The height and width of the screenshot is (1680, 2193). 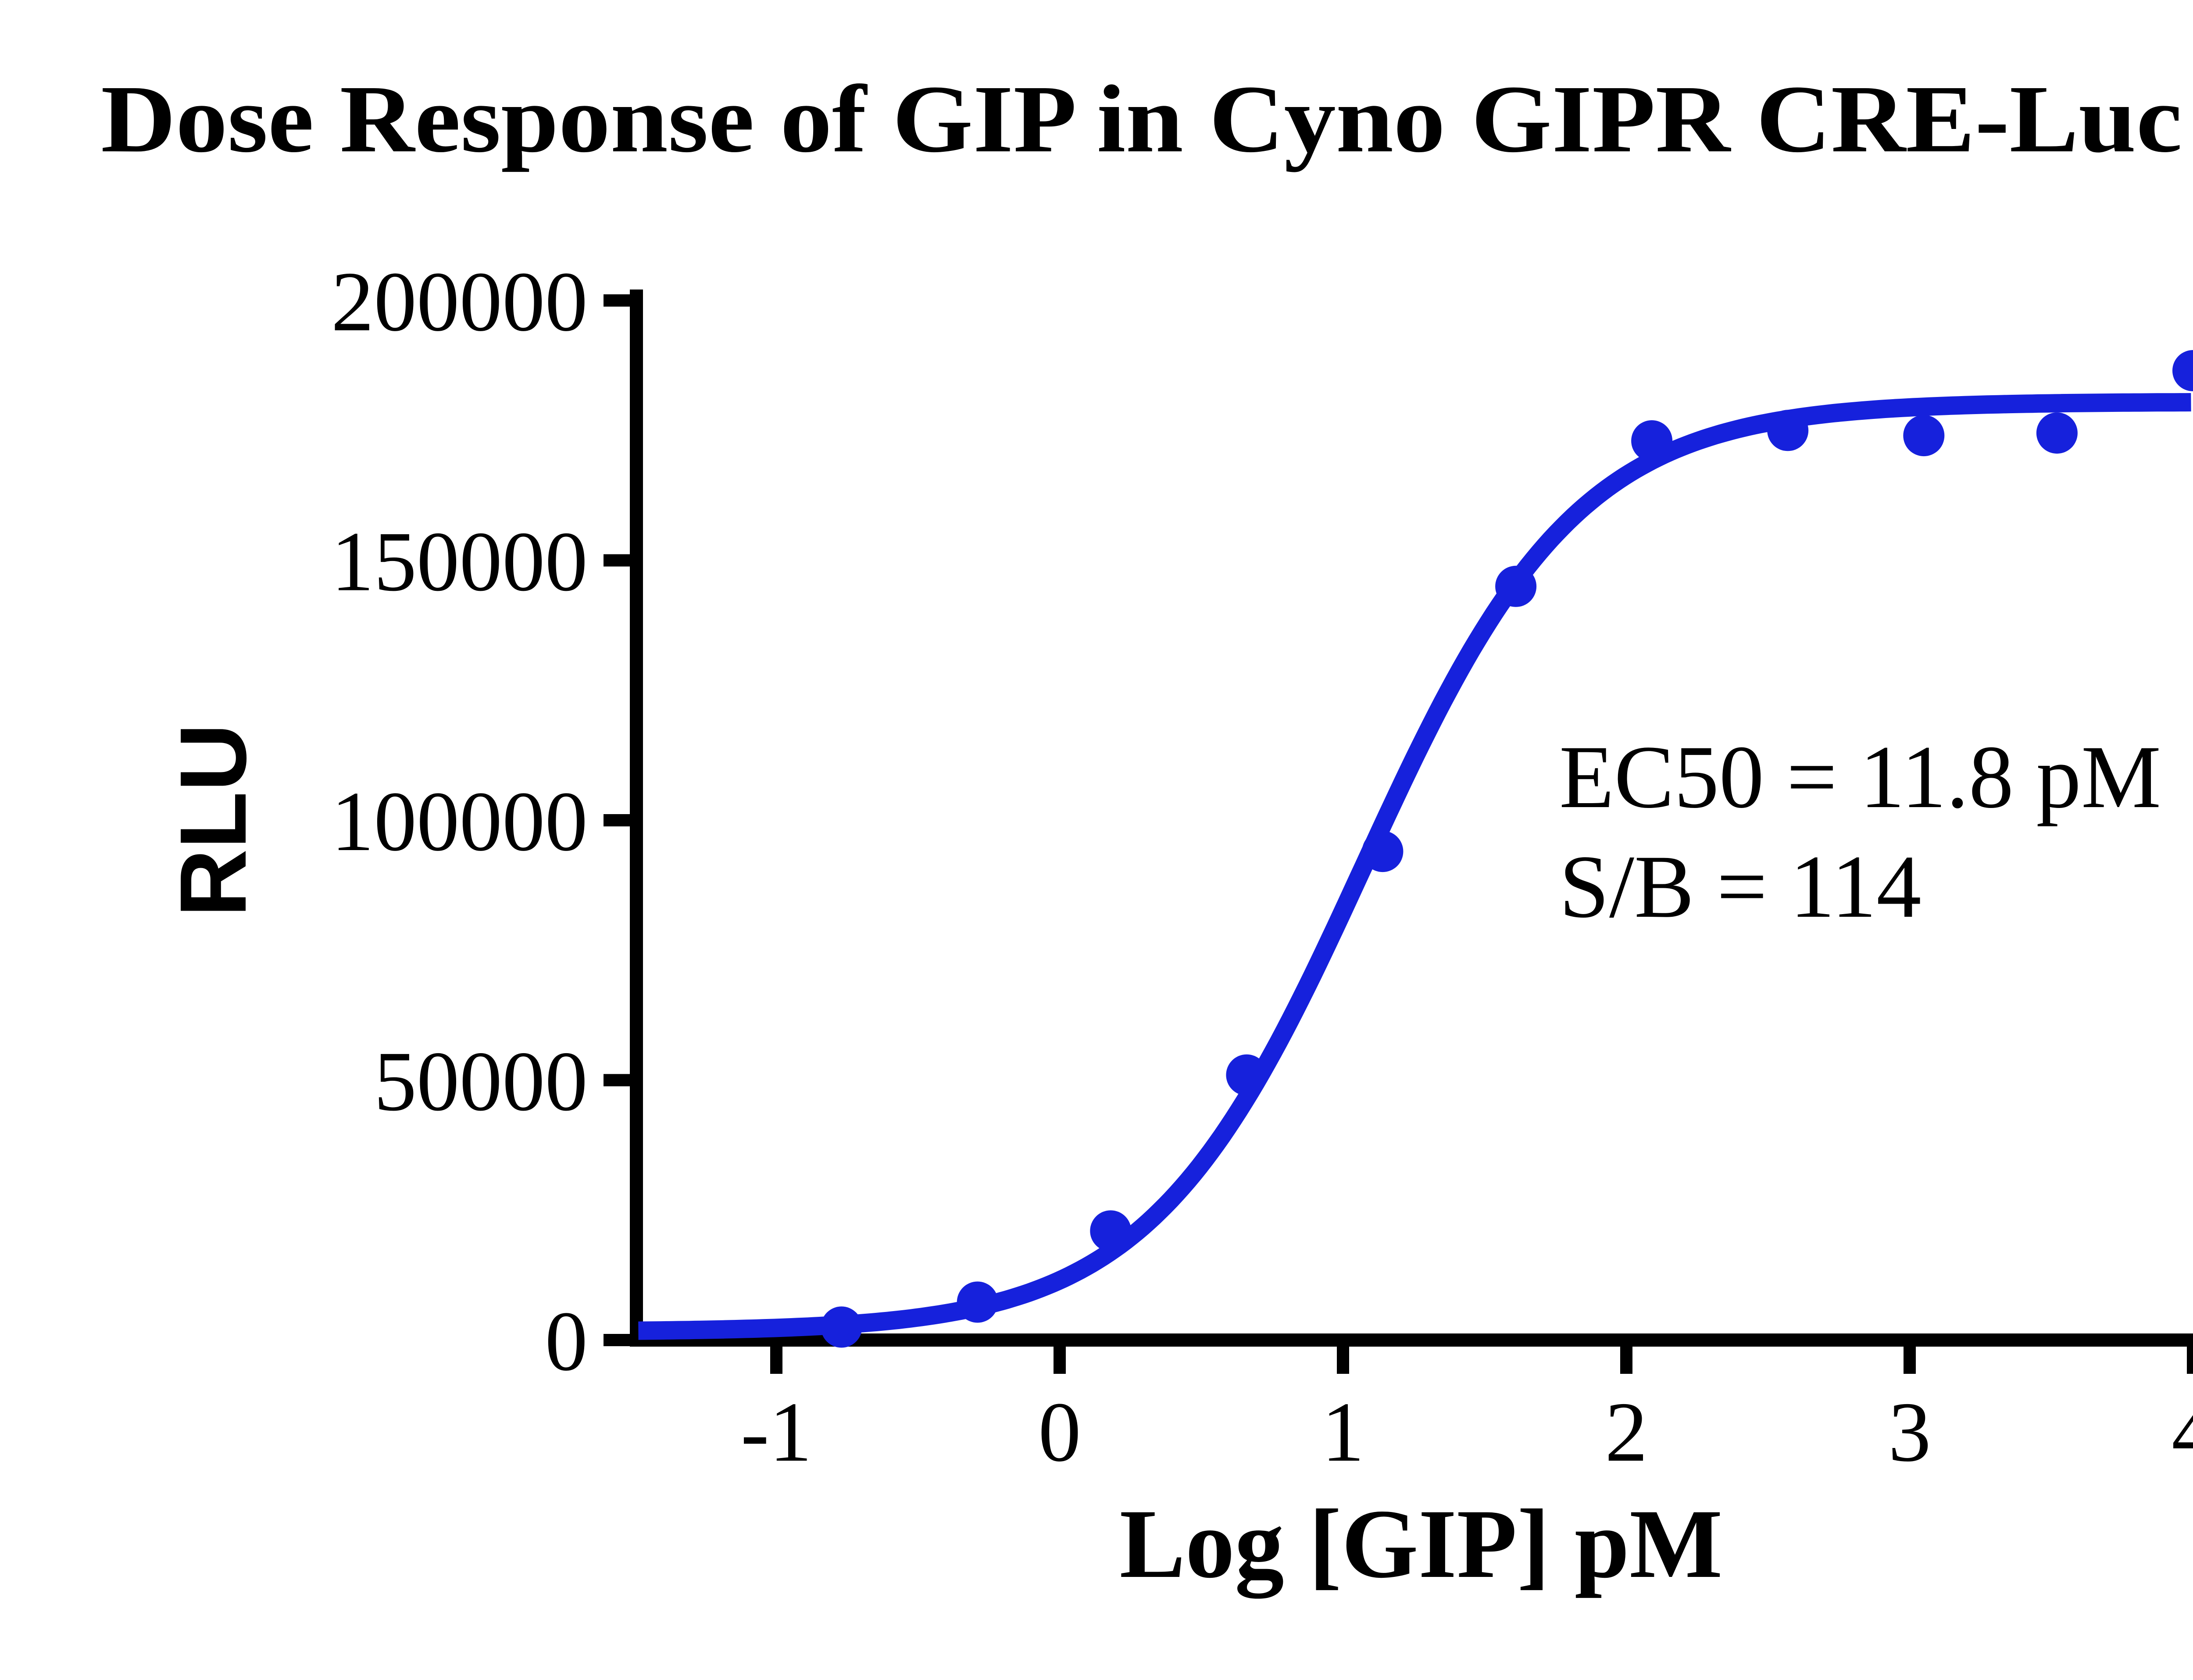 What do you see at coordinates (1467, 1432) in the screenshot?
I see `x-axis-tick-labels: -1 0 1 2 3 4` at bounding box center [1467, 1432].